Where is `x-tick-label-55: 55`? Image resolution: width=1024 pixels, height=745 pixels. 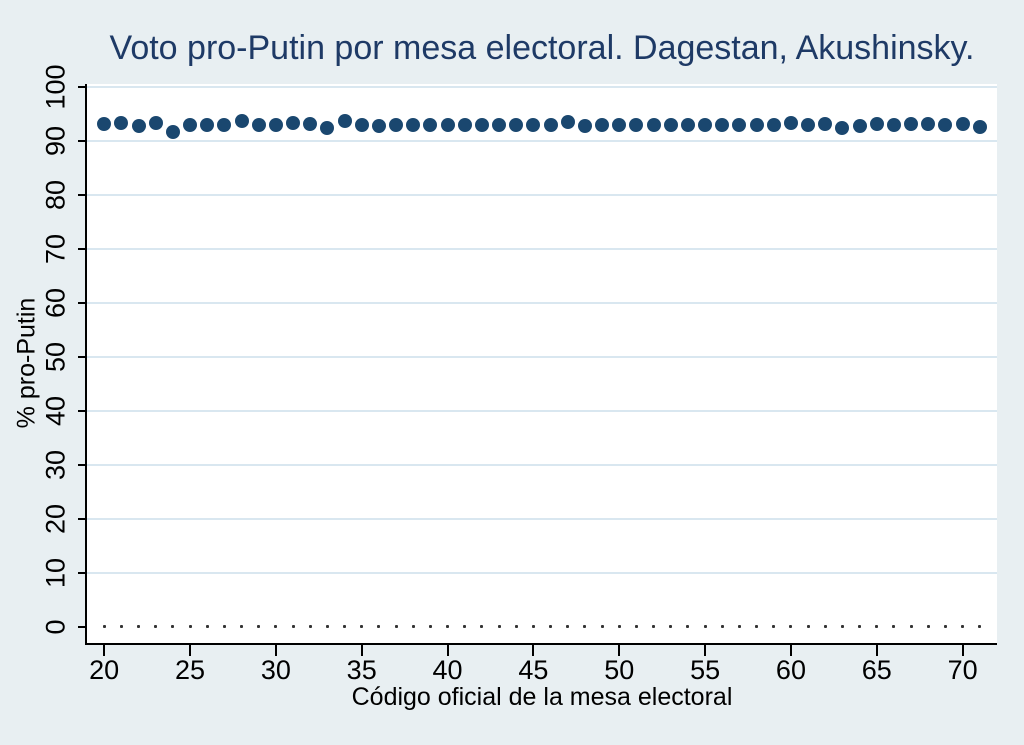 x-tick-label-55: 55 is located at coordinates (705, 670).